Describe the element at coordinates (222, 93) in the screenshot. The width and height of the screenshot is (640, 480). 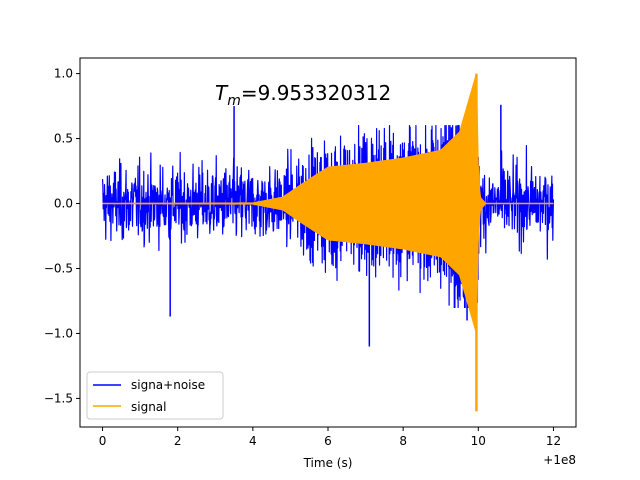
I see `tm-symbol: T` at that location.